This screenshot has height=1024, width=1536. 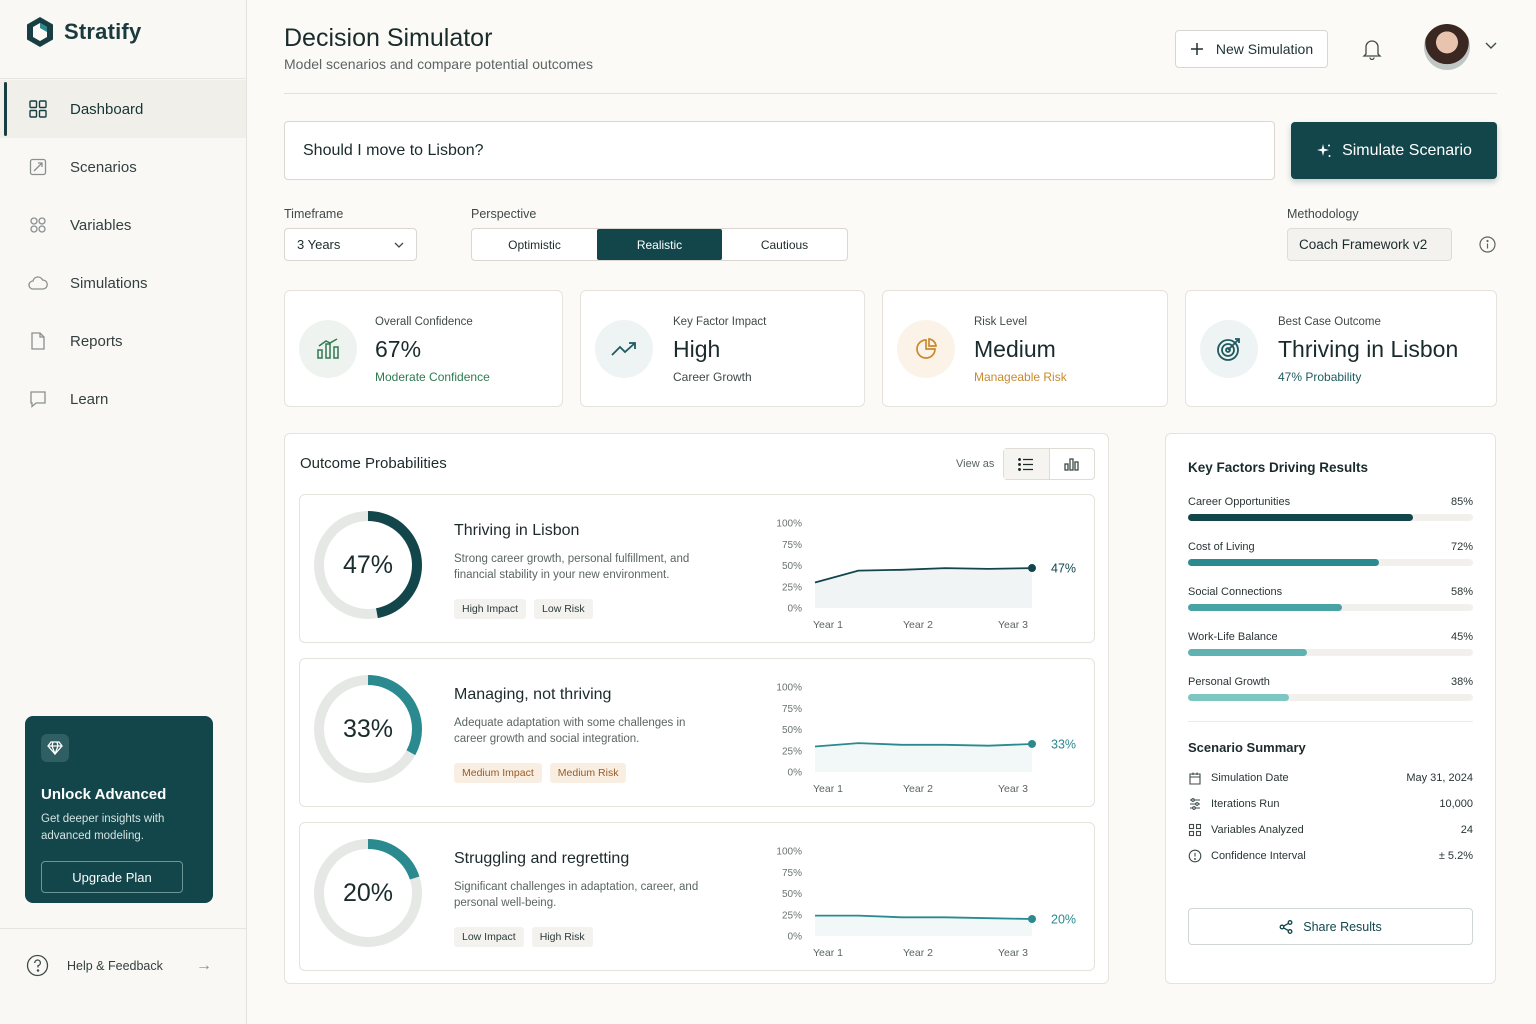 I want to click on share-results-button: Share Results, so click(x=1330, y=926).